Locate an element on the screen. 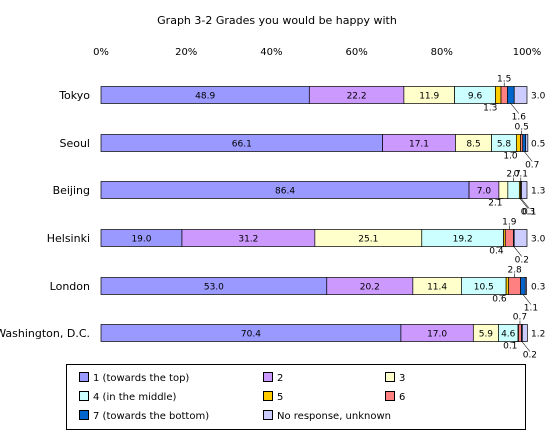  data-label: 0.5 is located at coordinates (538, 145).